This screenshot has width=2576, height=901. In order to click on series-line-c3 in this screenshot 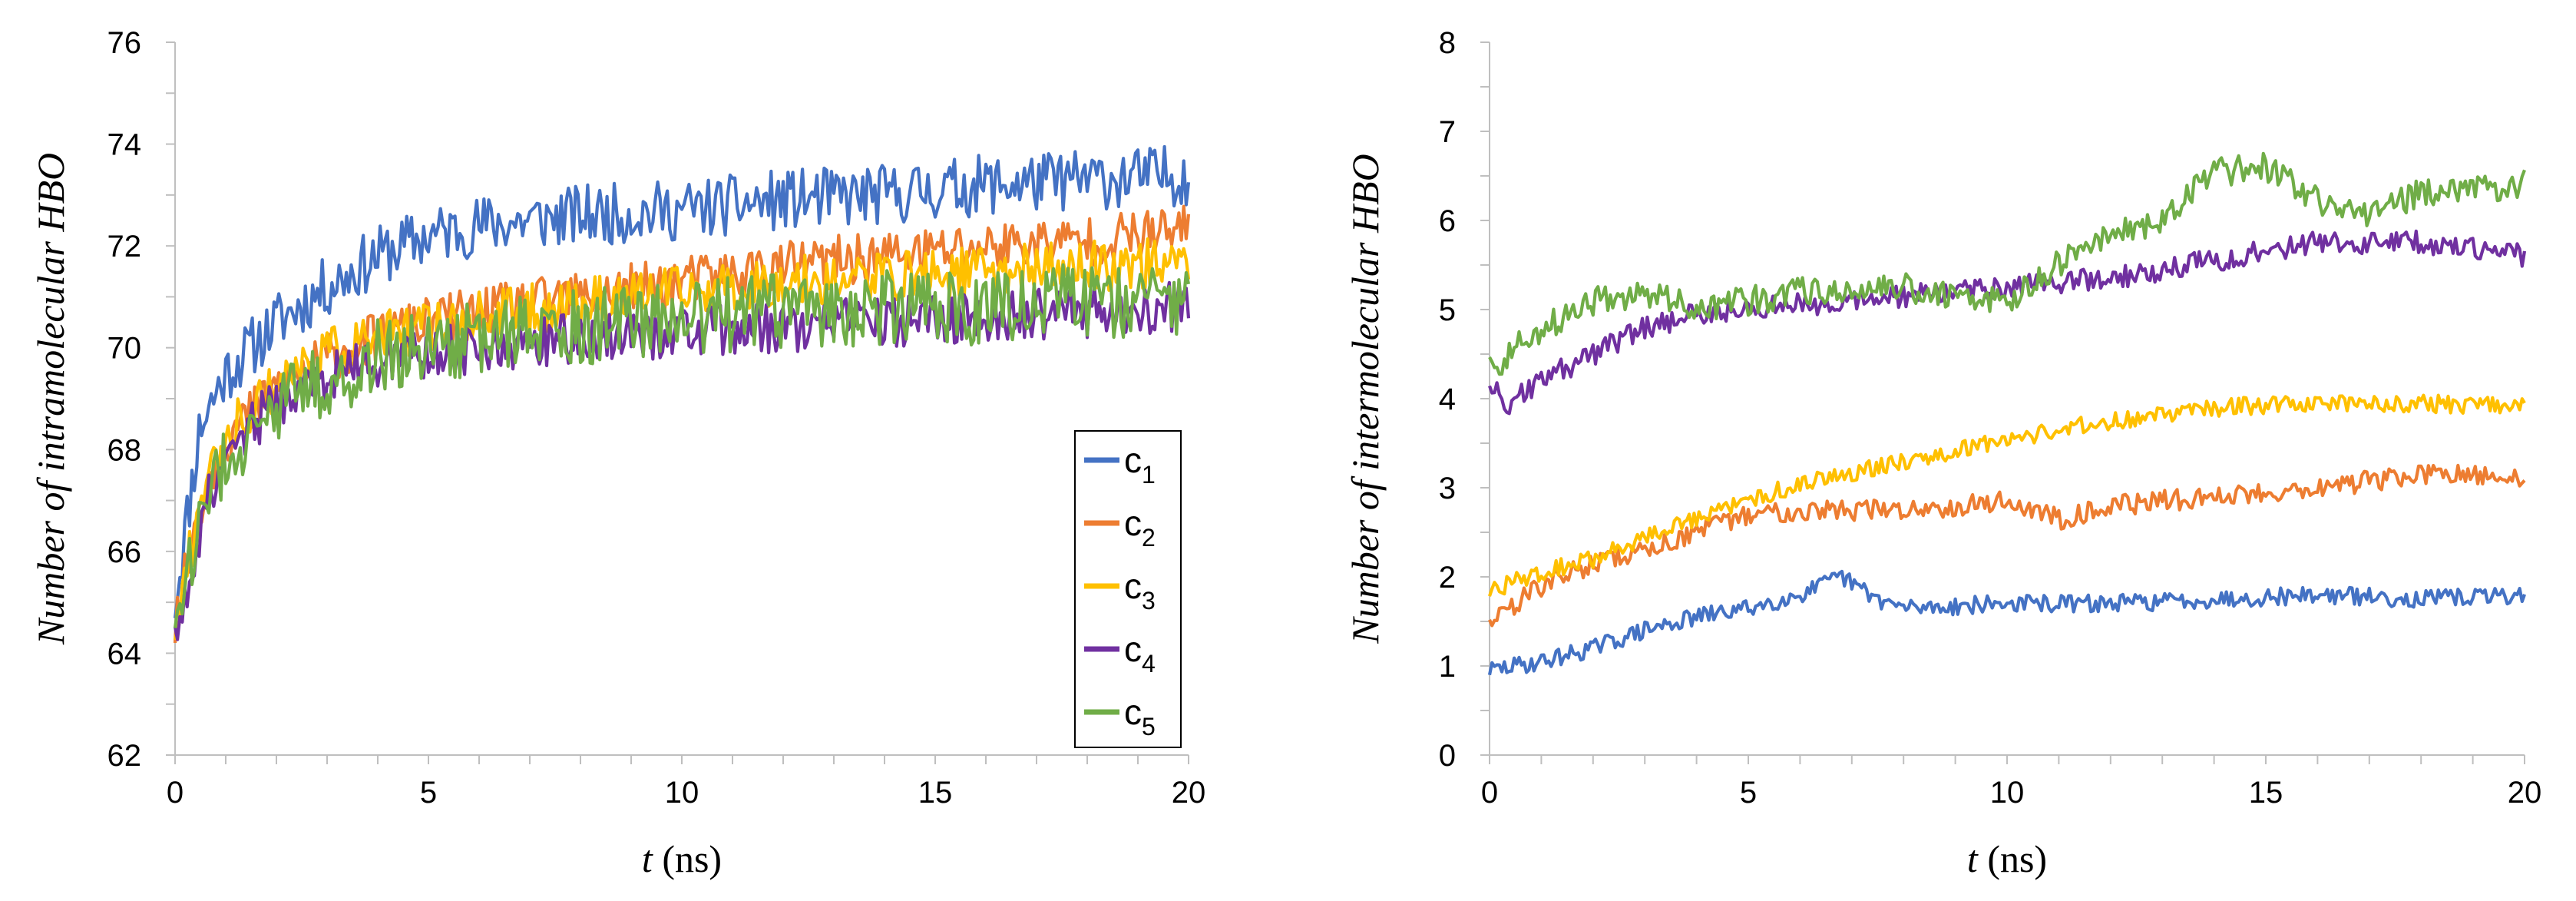, I will do `click(2007, 495)`.